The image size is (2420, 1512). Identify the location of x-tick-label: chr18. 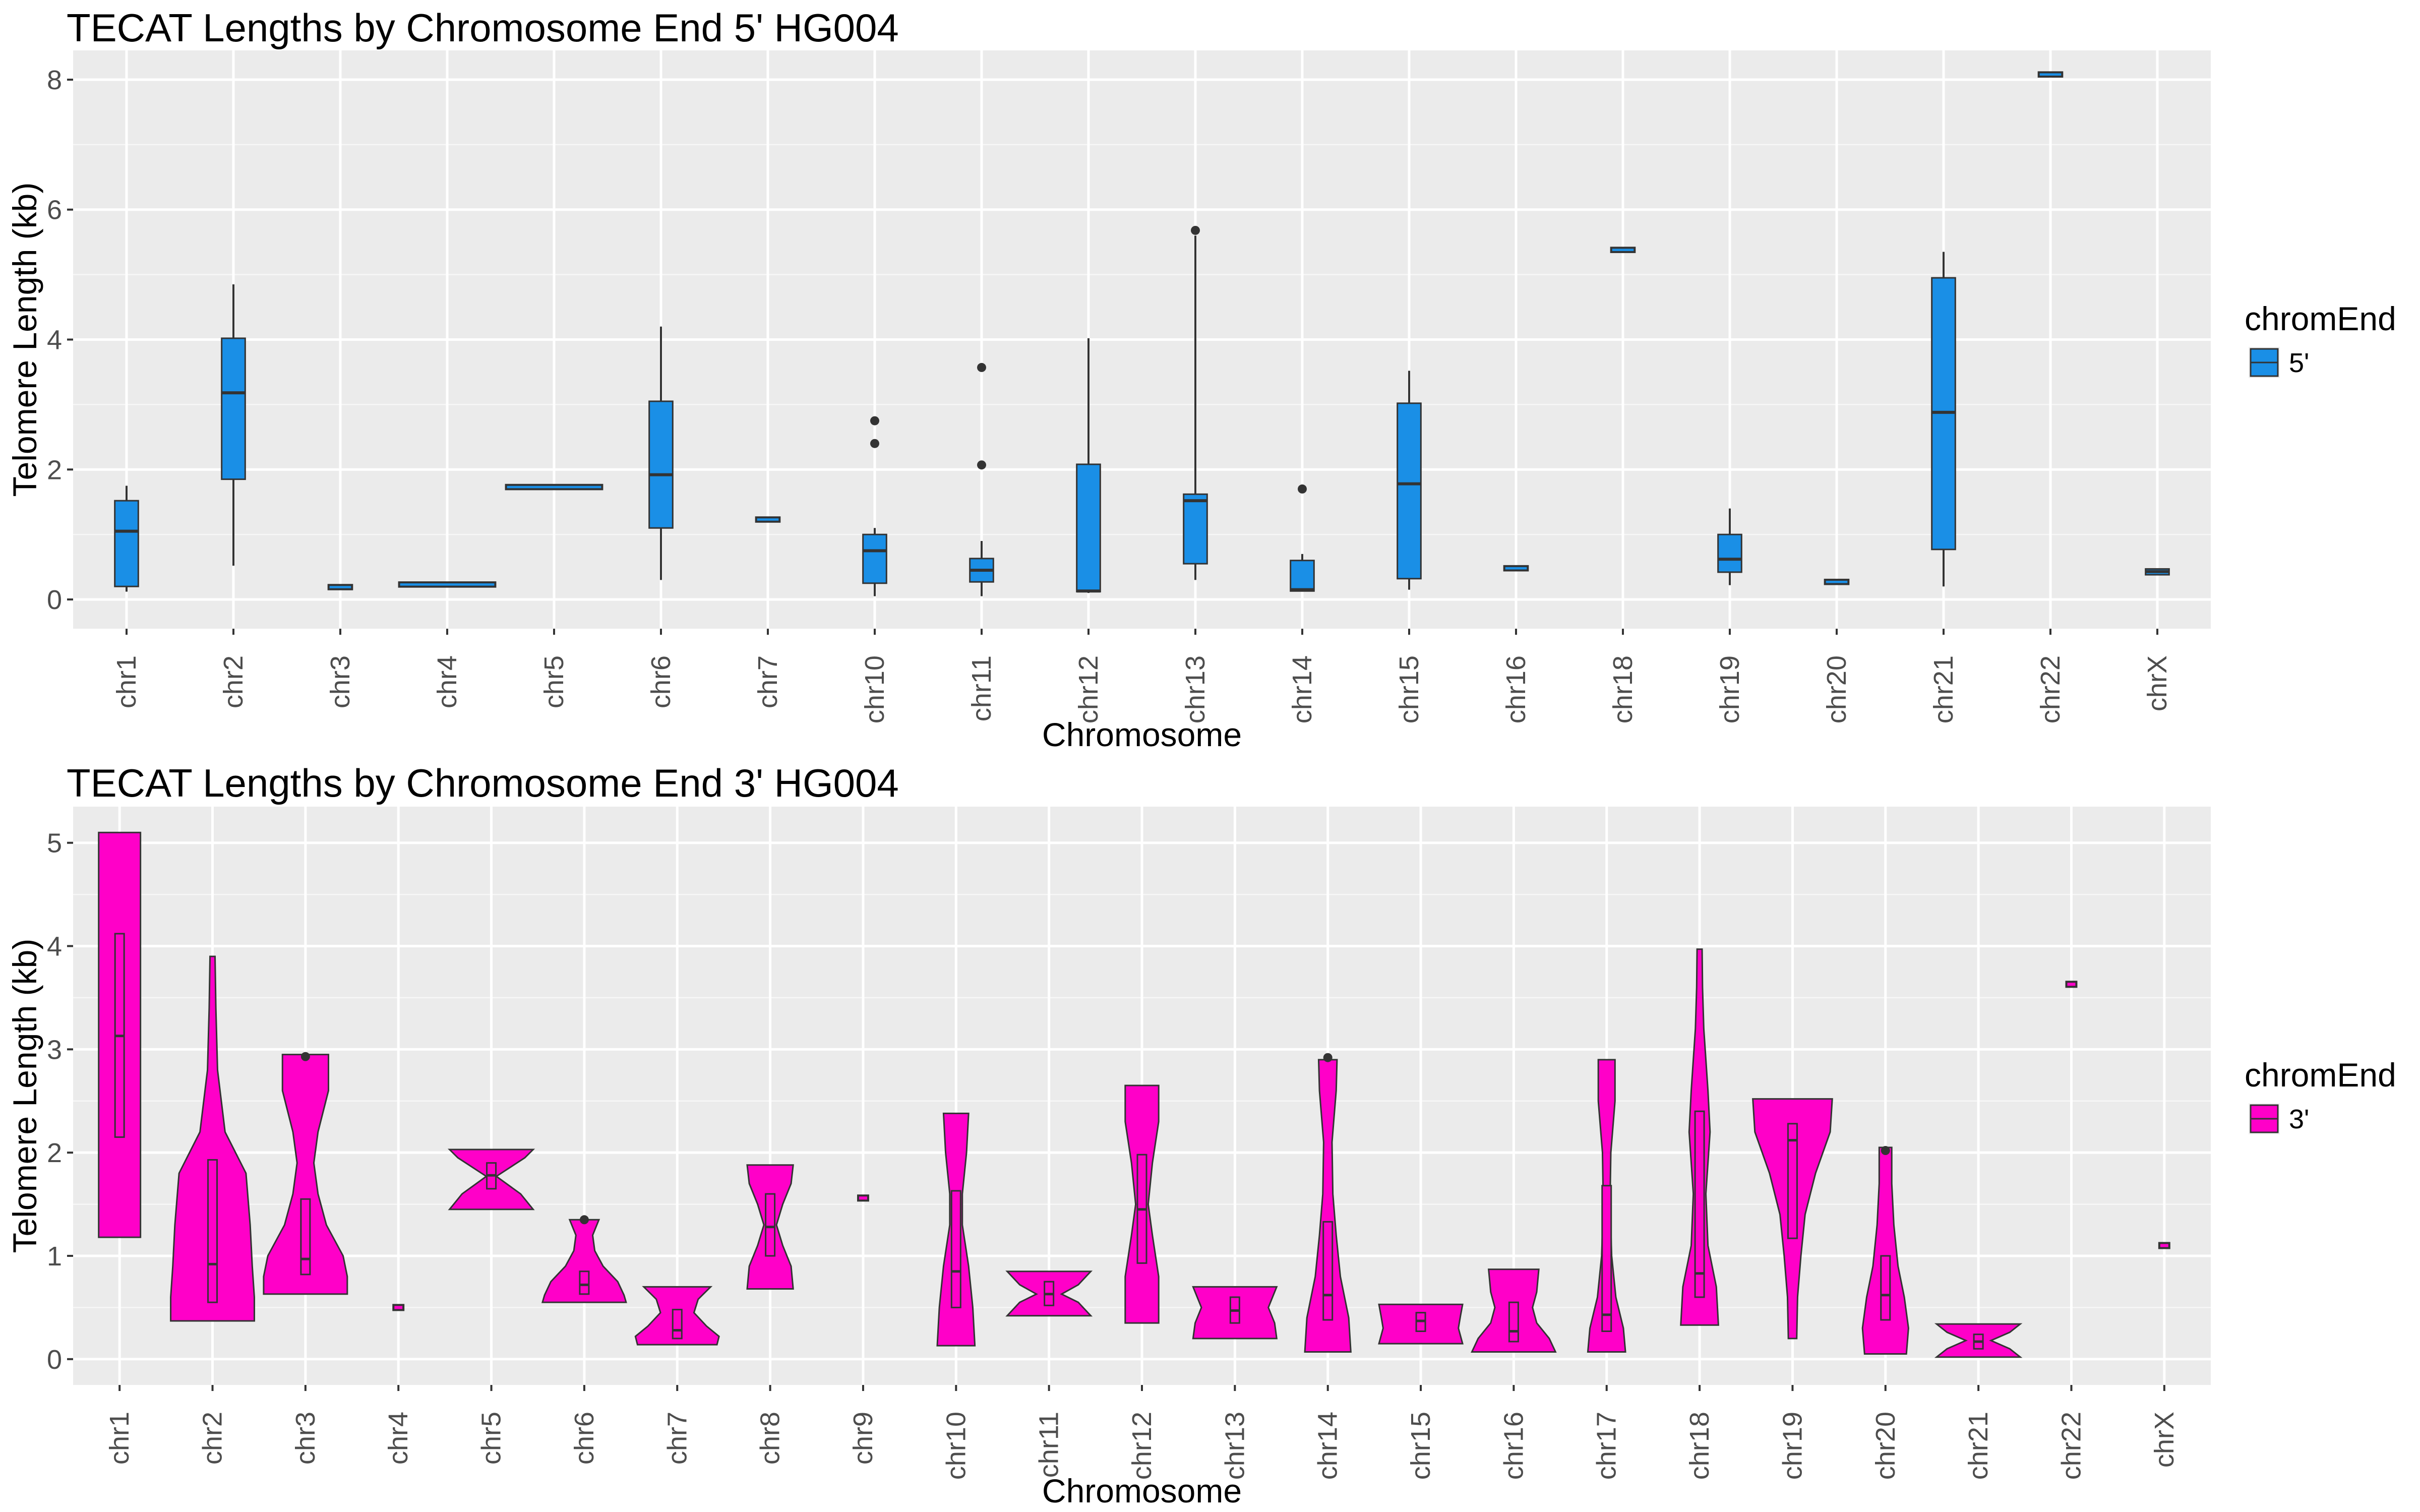
(1623, 689).